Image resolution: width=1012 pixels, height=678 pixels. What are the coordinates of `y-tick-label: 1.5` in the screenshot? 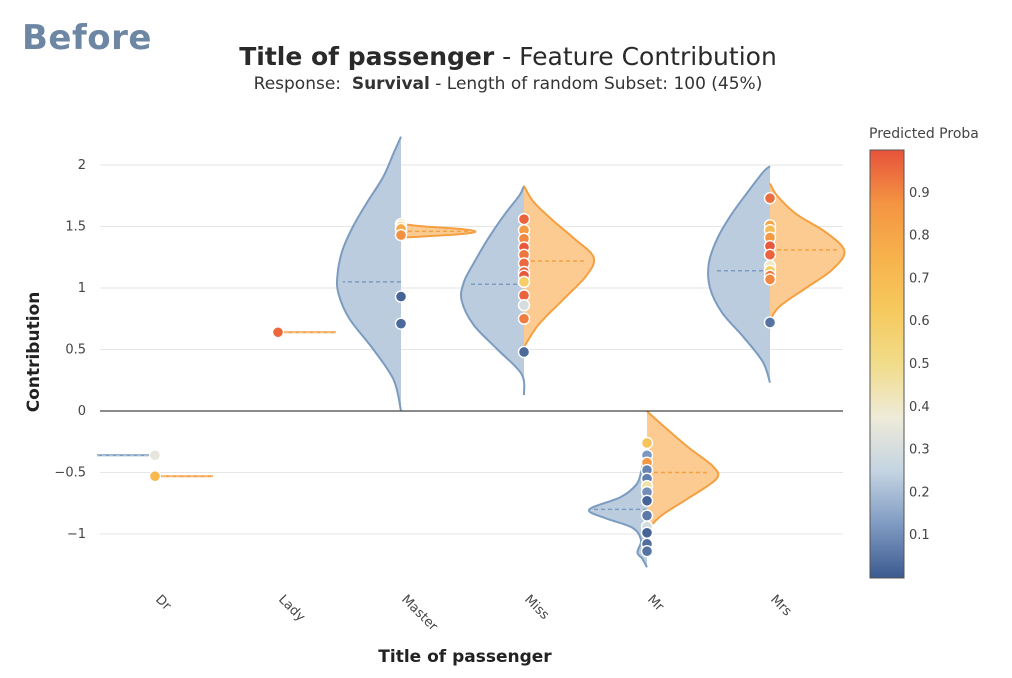 It's located at (75, 227).